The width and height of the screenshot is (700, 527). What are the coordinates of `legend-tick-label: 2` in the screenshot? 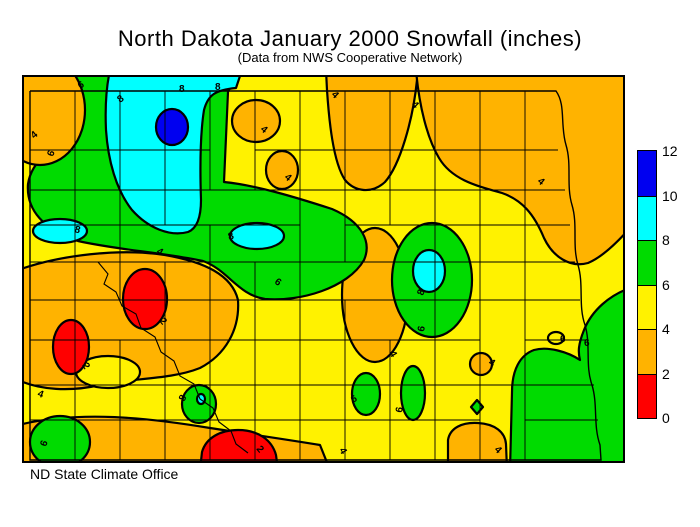 It's located at (666, 373).